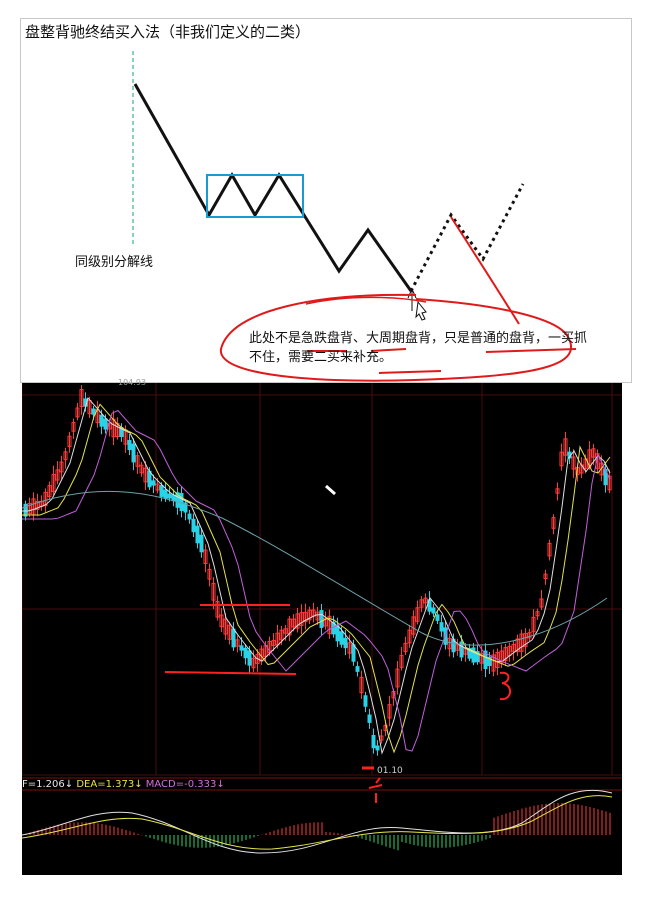 The image size is (654, 901). I want to click on dif-value: F=1.206↓, so click(48, 784).